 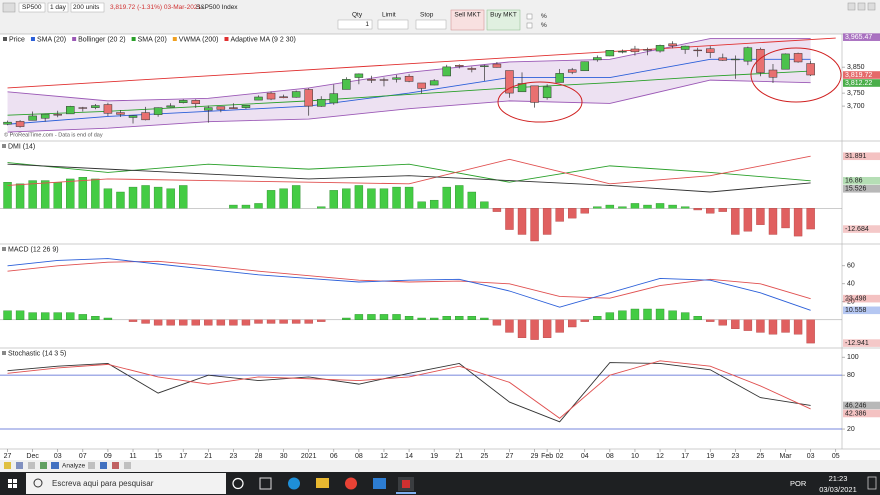 I want to click on legend-label: Adaptive MA (9 2 30), so click(x=262, y=39).